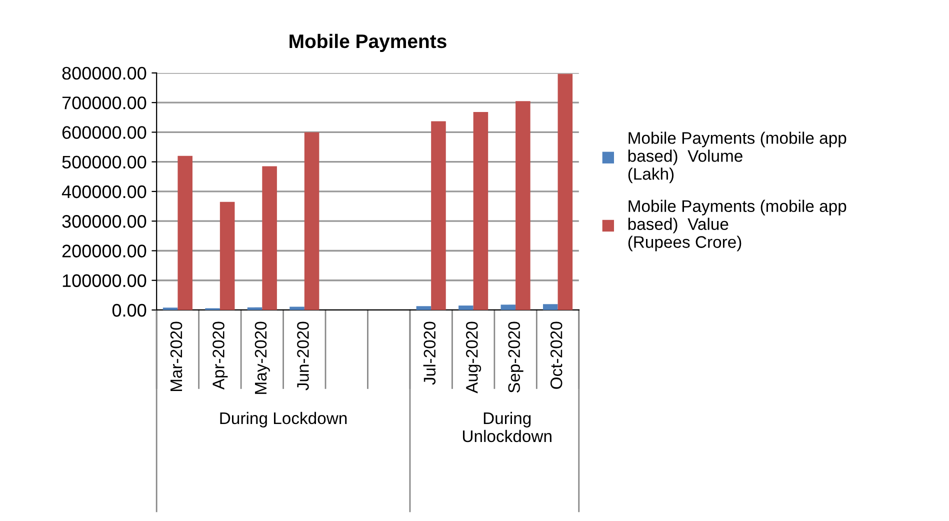  What do you see at coordinates (429, 353) in the screenshot?
I see `x-tick-label: Jul-2020` at bounding box center [429, 353].